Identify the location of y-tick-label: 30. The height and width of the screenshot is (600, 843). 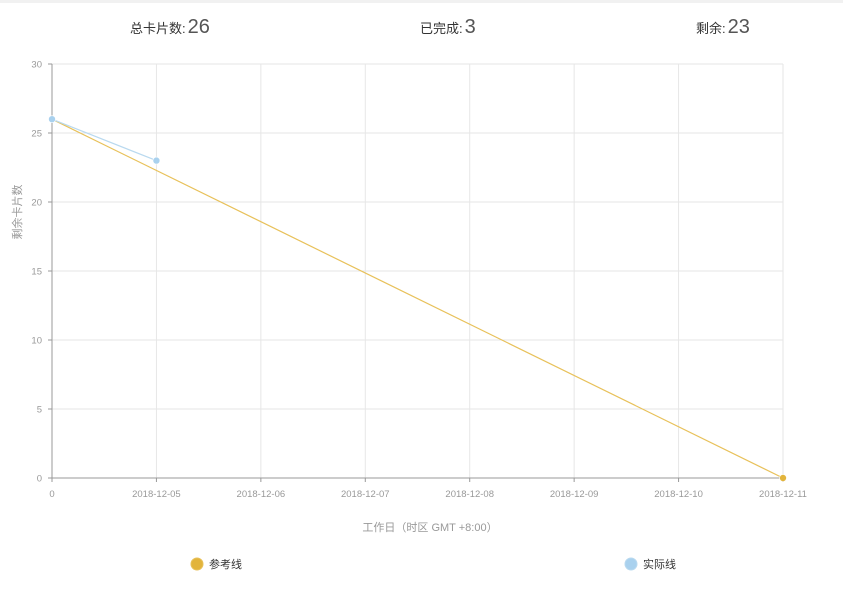
(36, 65).